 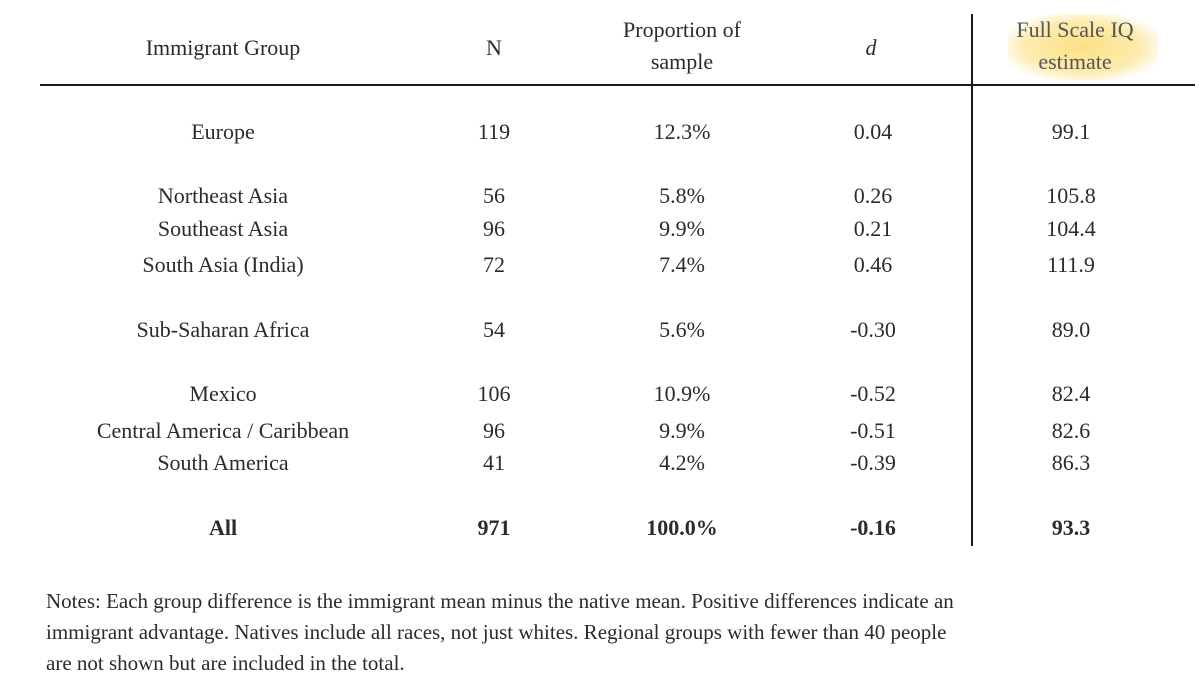 I want to click on row-group: South Asia (India), so click(x=223, y=264).